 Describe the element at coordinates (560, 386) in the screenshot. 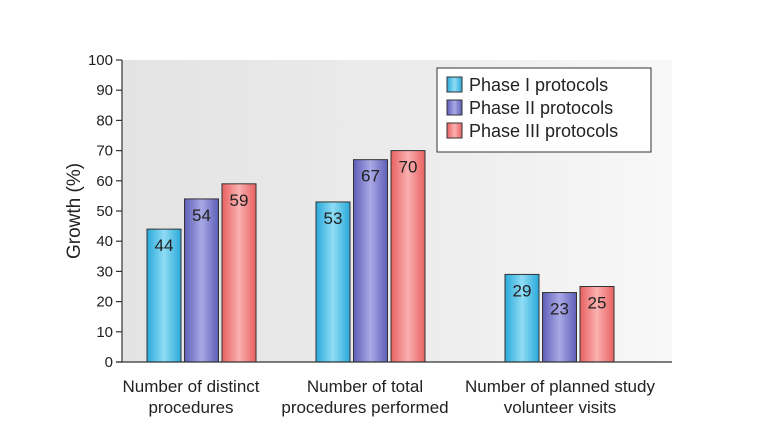

I see `x-category-label: Number of planned study` at that location.